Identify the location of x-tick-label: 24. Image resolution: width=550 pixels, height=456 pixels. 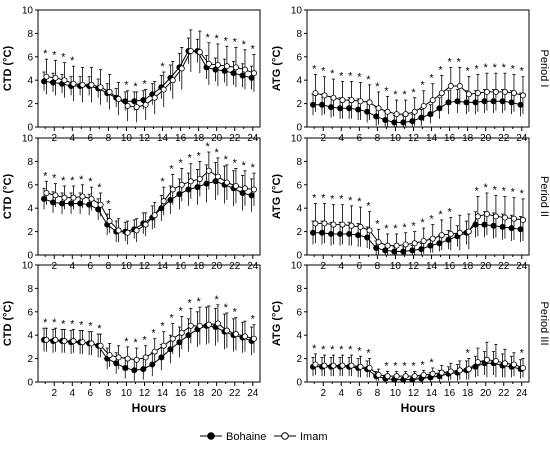
(522, 393).